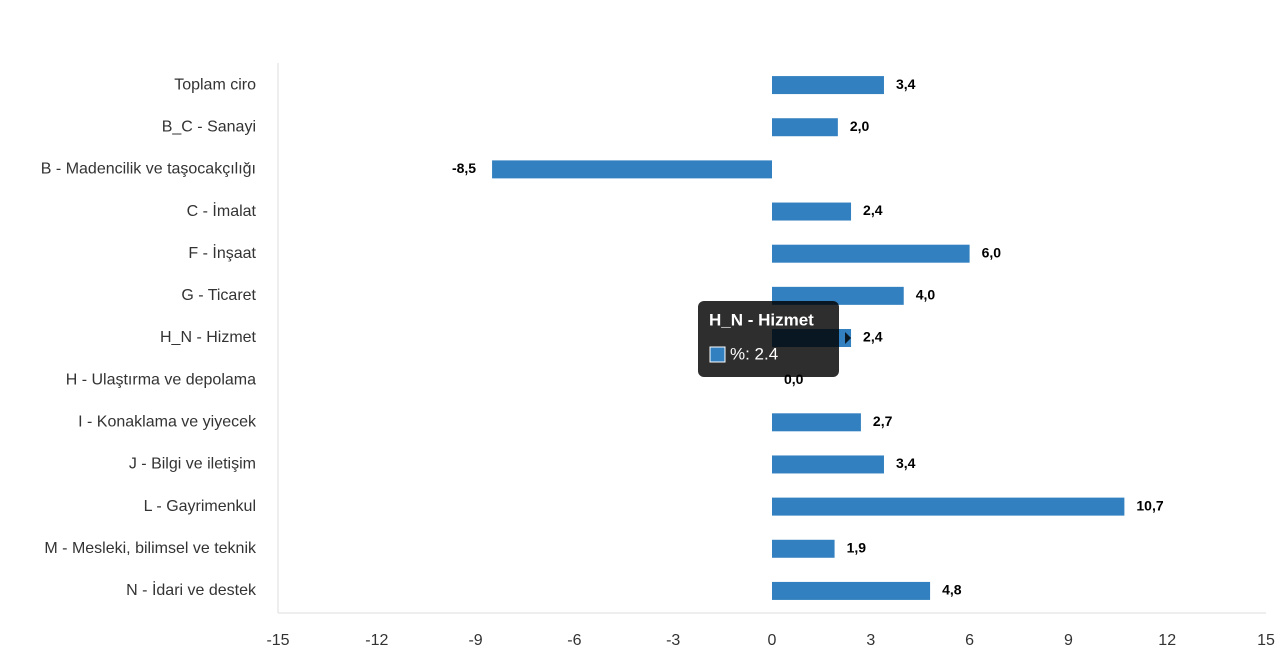 This screenshot has height=658, width=1280. I want to click on y-tick-label: Toplam ciro, so click(215, 84).